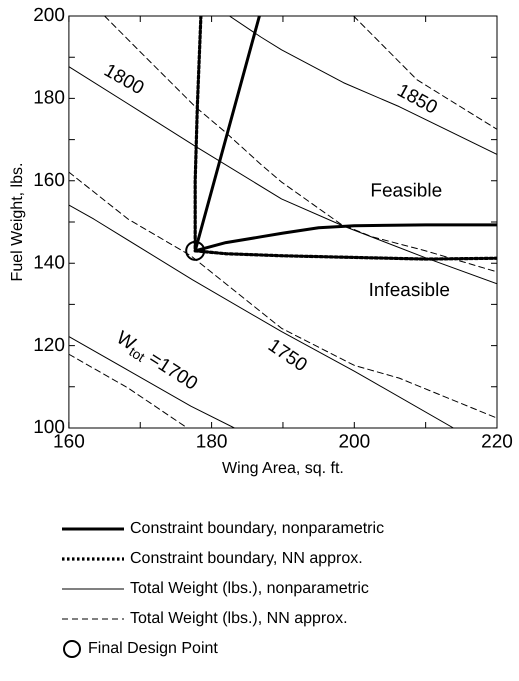  I want to click on annotation: 1750, so click(287, 355).